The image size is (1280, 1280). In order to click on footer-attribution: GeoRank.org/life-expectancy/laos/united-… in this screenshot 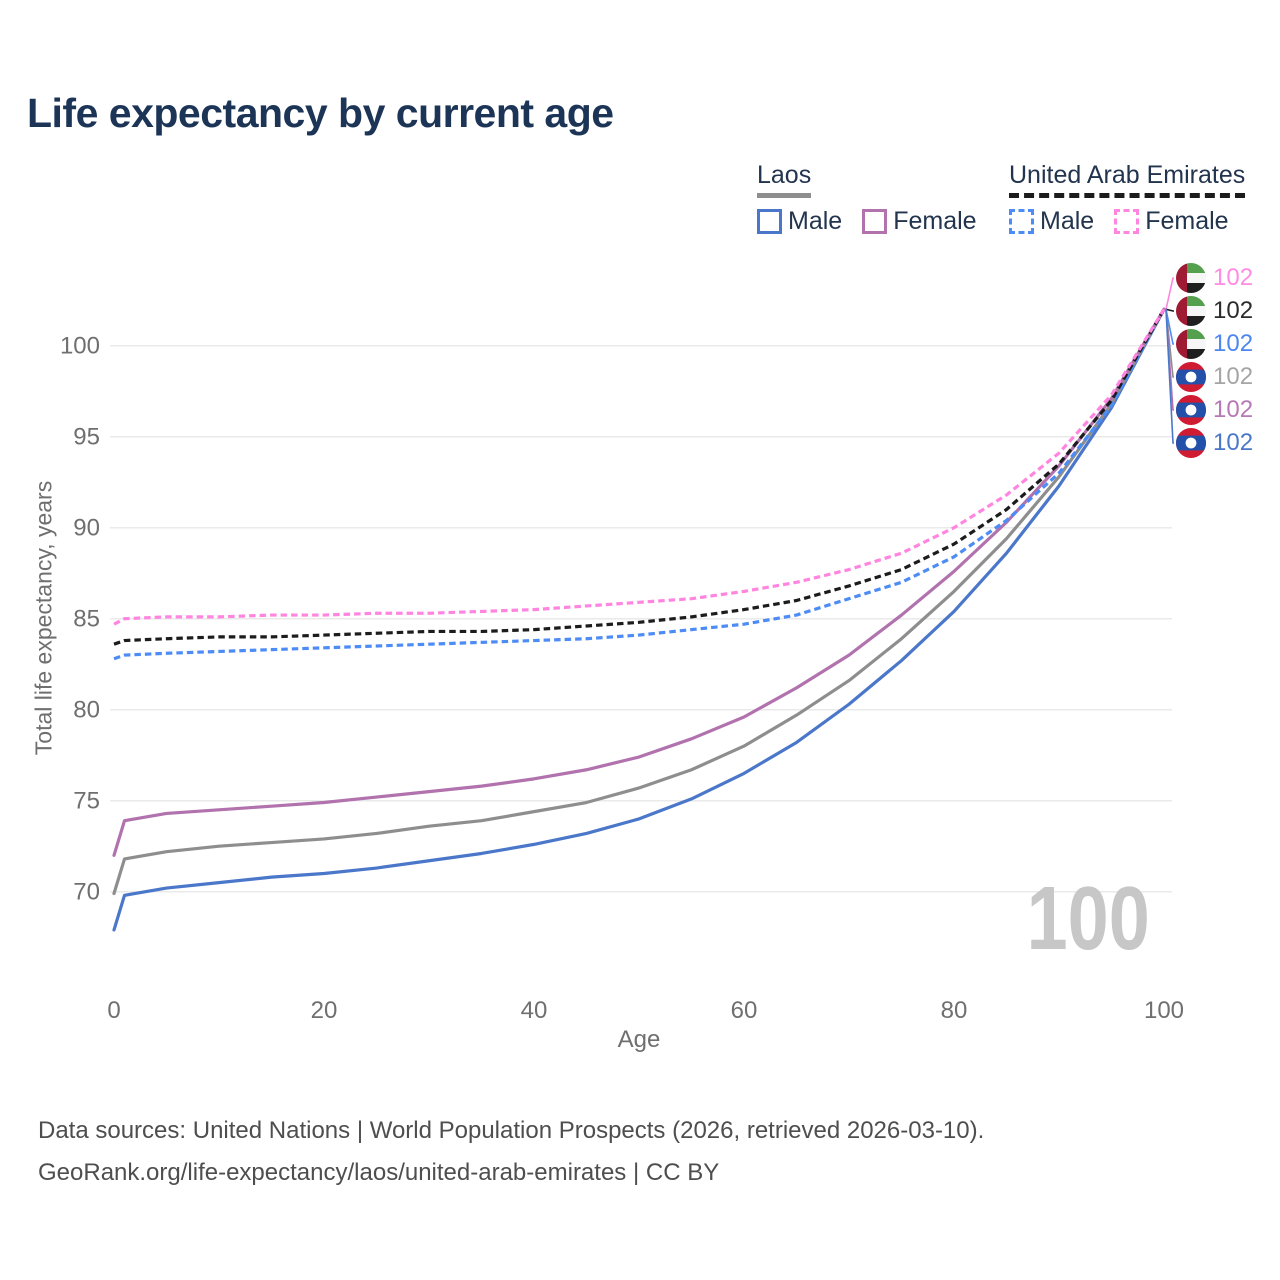, I will do `click(379, 1172)`.